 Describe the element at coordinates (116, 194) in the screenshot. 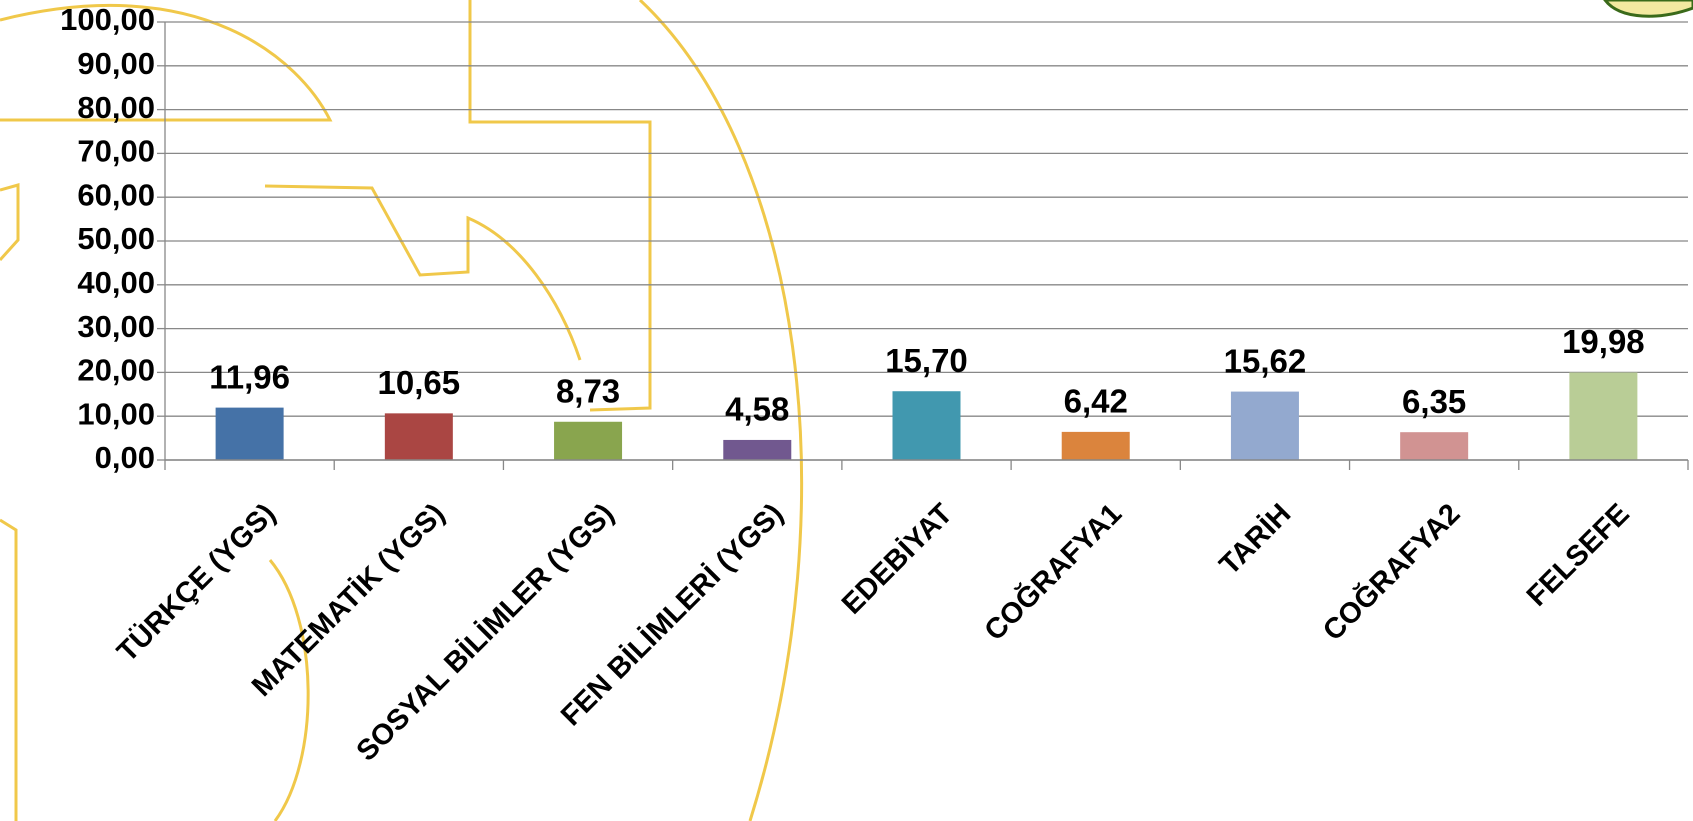

I see `y-tick-label: 60,00` at that location.